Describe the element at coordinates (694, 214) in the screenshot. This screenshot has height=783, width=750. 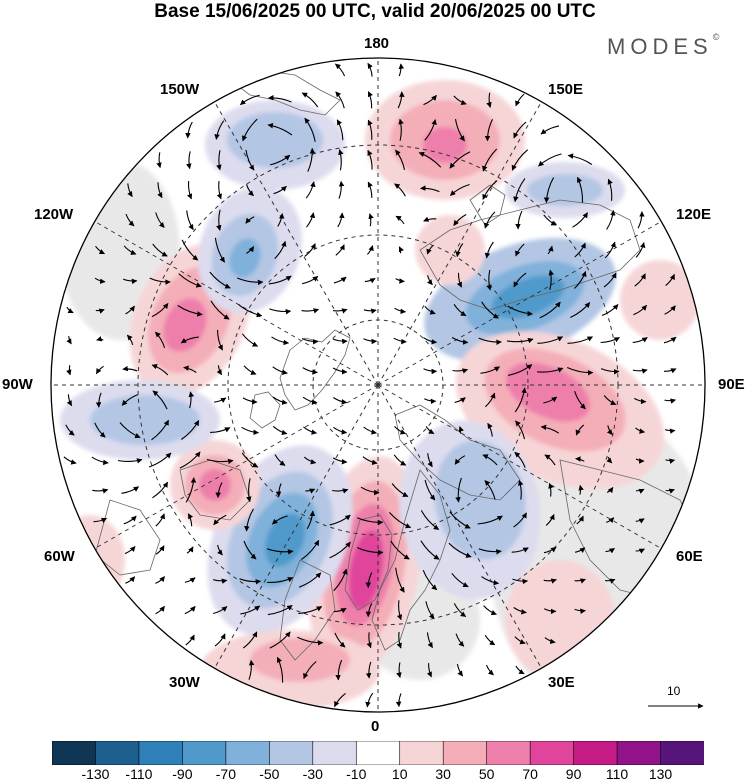
I see `lon-label-120e: 120E` at that location.